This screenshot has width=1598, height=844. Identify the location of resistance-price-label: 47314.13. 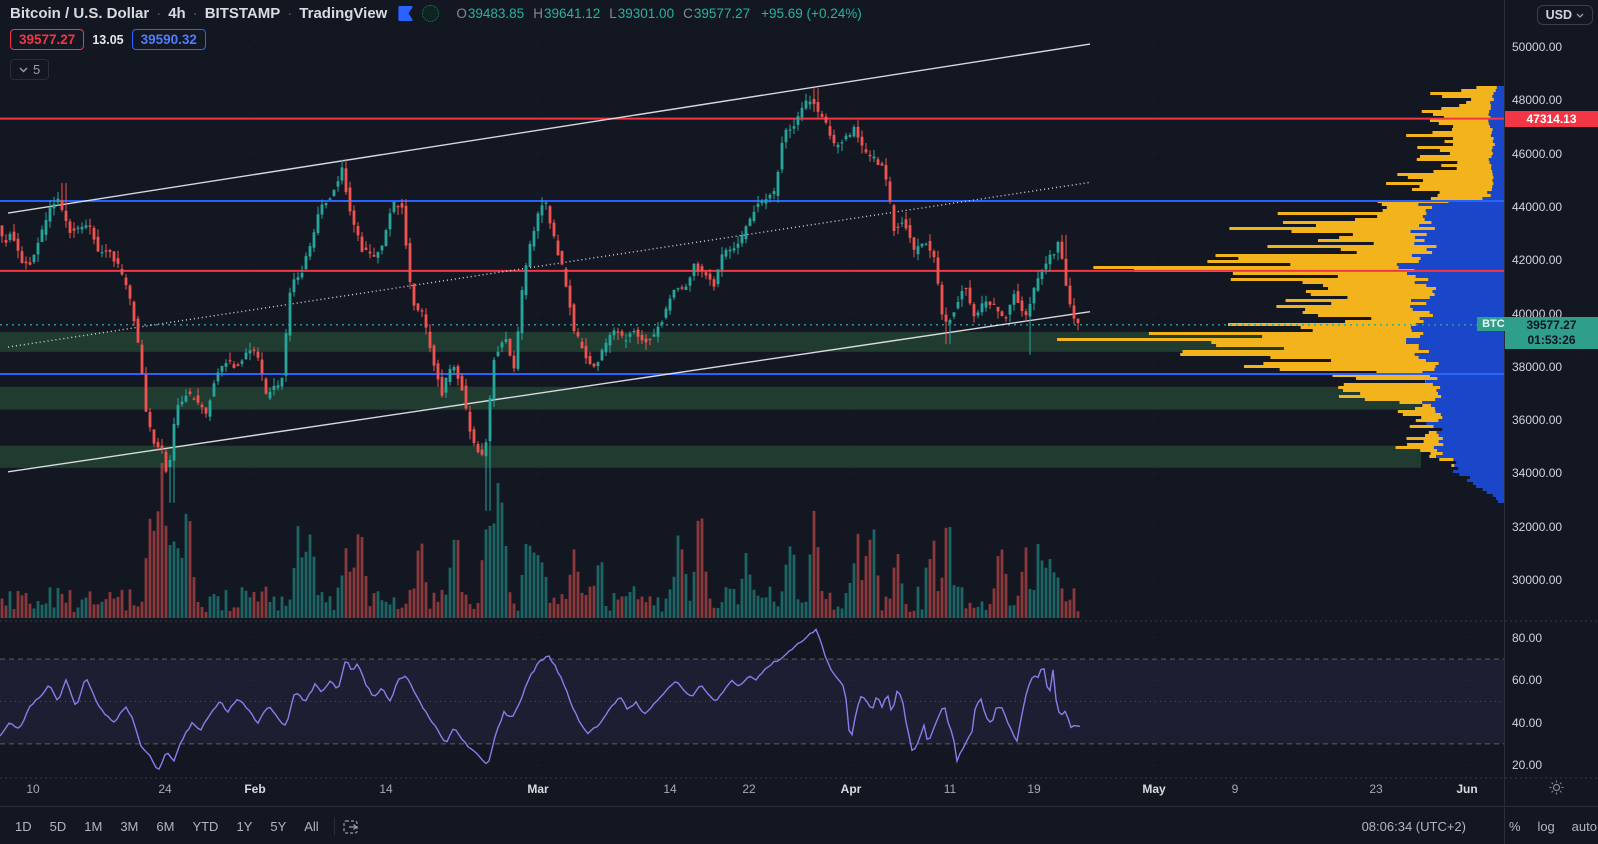
(1551, 118).